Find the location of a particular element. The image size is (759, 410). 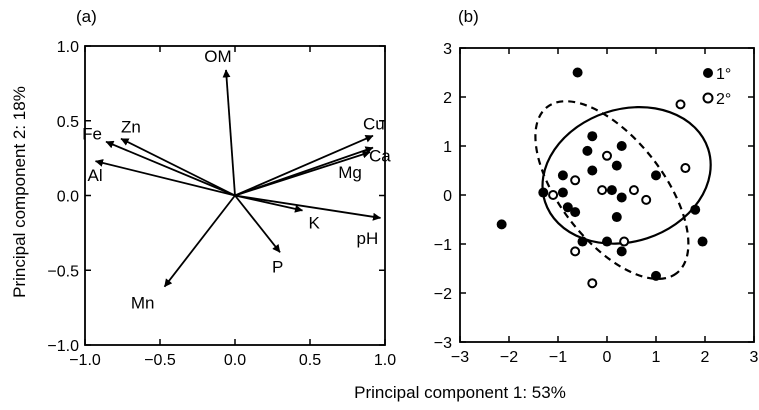

panel-a-label: (a) is located at coordinates (86, 16).